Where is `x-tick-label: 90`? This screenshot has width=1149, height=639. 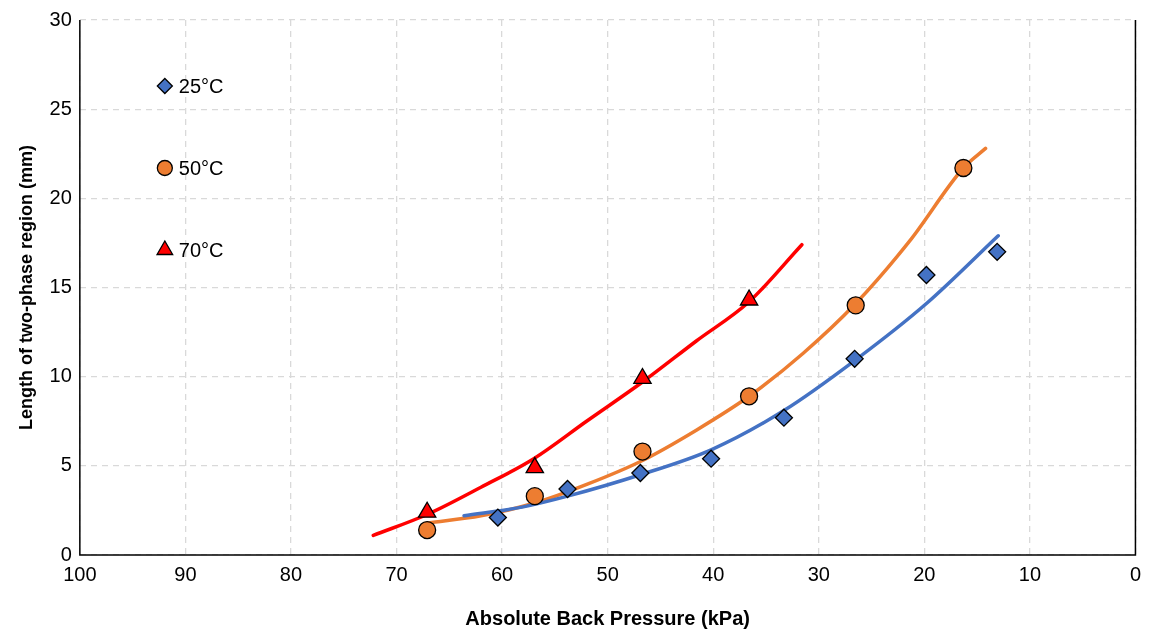
x-tick-label: 90 is located at coordinates (185, 573).